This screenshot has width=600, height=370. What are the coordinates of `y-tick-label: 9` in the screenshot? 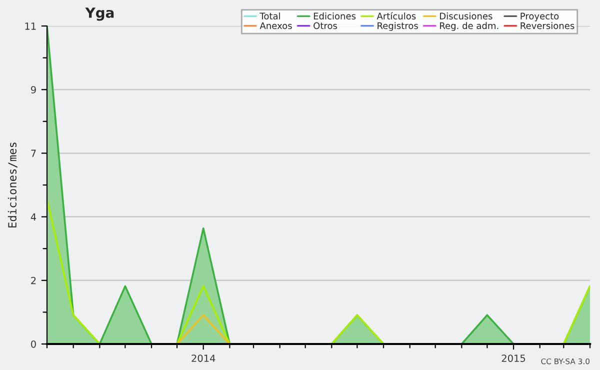 It's located at (33, 90).